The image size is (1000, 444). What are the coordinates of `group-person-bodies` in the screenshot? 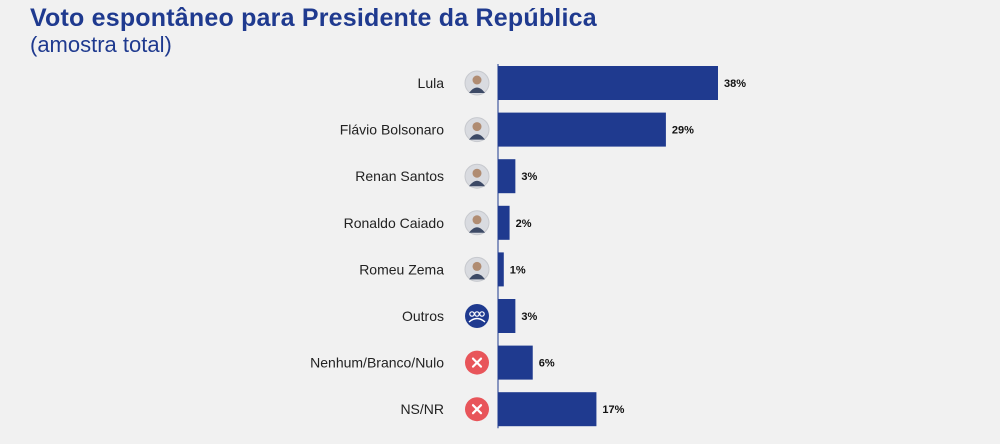 It's located at (477, 320).